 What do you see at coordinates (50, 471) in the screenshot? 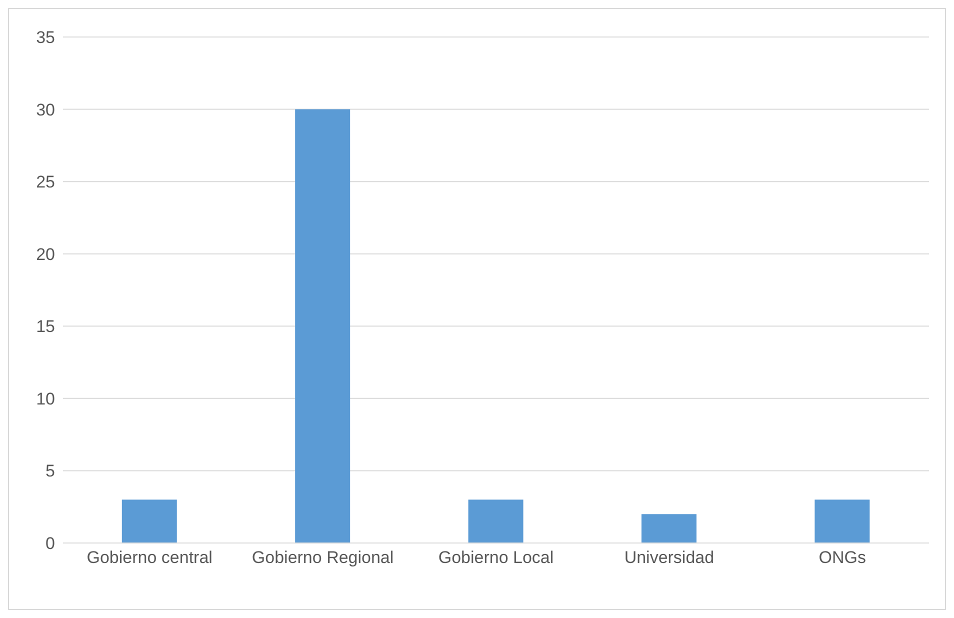
I see `y-tick-label: 5` at bounding box center [50, 471].